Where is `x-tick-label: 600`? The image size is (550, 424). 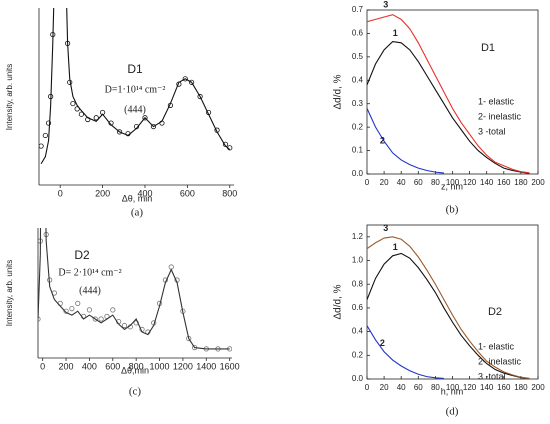
x-tick-label: 600 is located at coordinates (187, 193).